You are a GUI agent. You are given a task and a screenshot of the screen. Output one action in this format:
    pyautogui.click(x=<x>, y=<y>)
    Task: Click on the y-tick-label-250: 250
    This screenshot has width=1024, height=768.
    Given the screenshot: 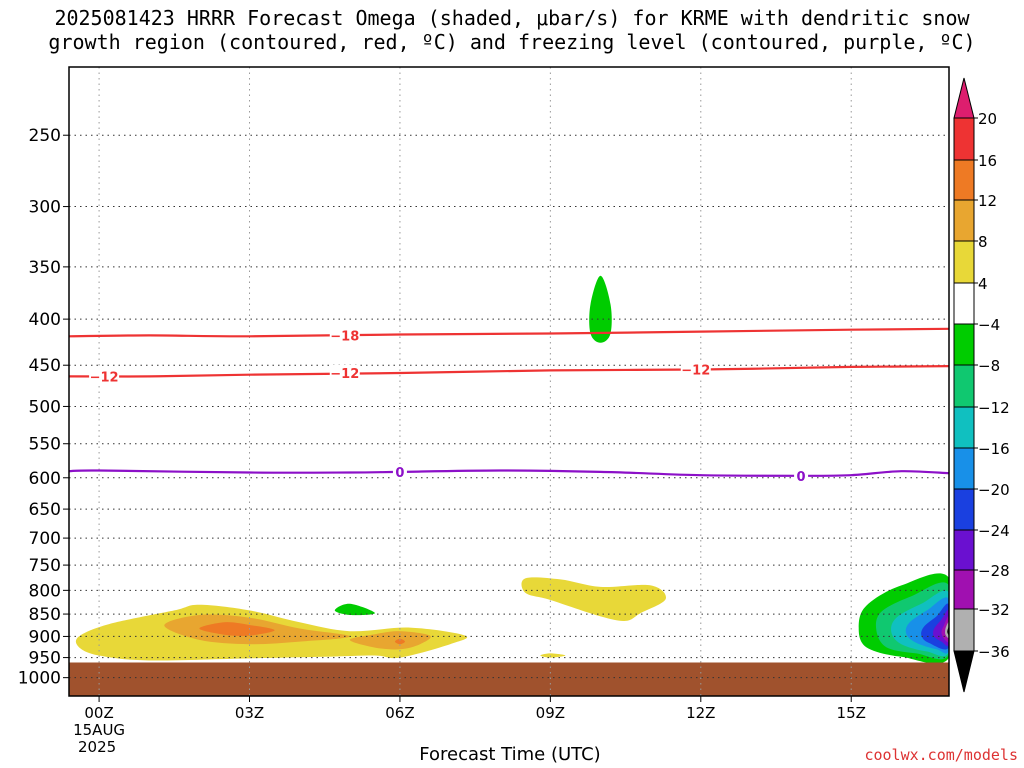 What is the action you would take?
    pyautogui.click(x=45, y=136)
    